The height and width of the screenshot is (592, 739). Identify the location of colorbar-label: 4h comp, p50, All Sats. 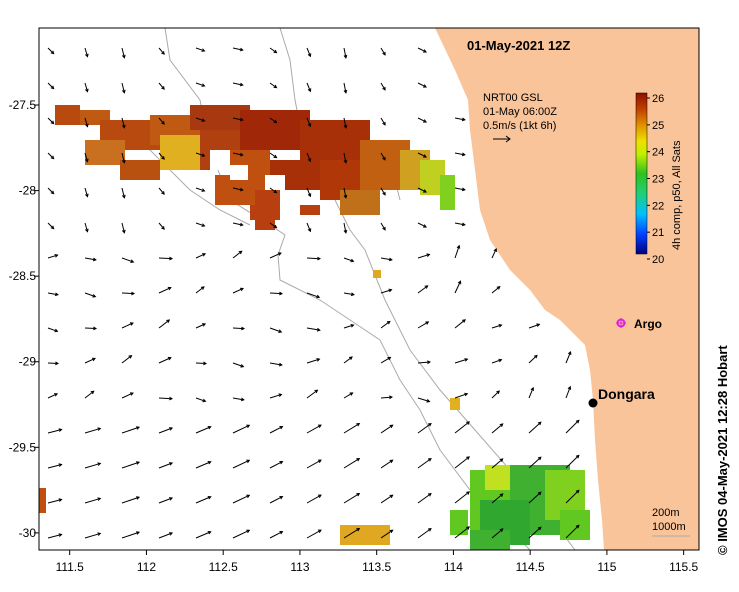
(677, 195).